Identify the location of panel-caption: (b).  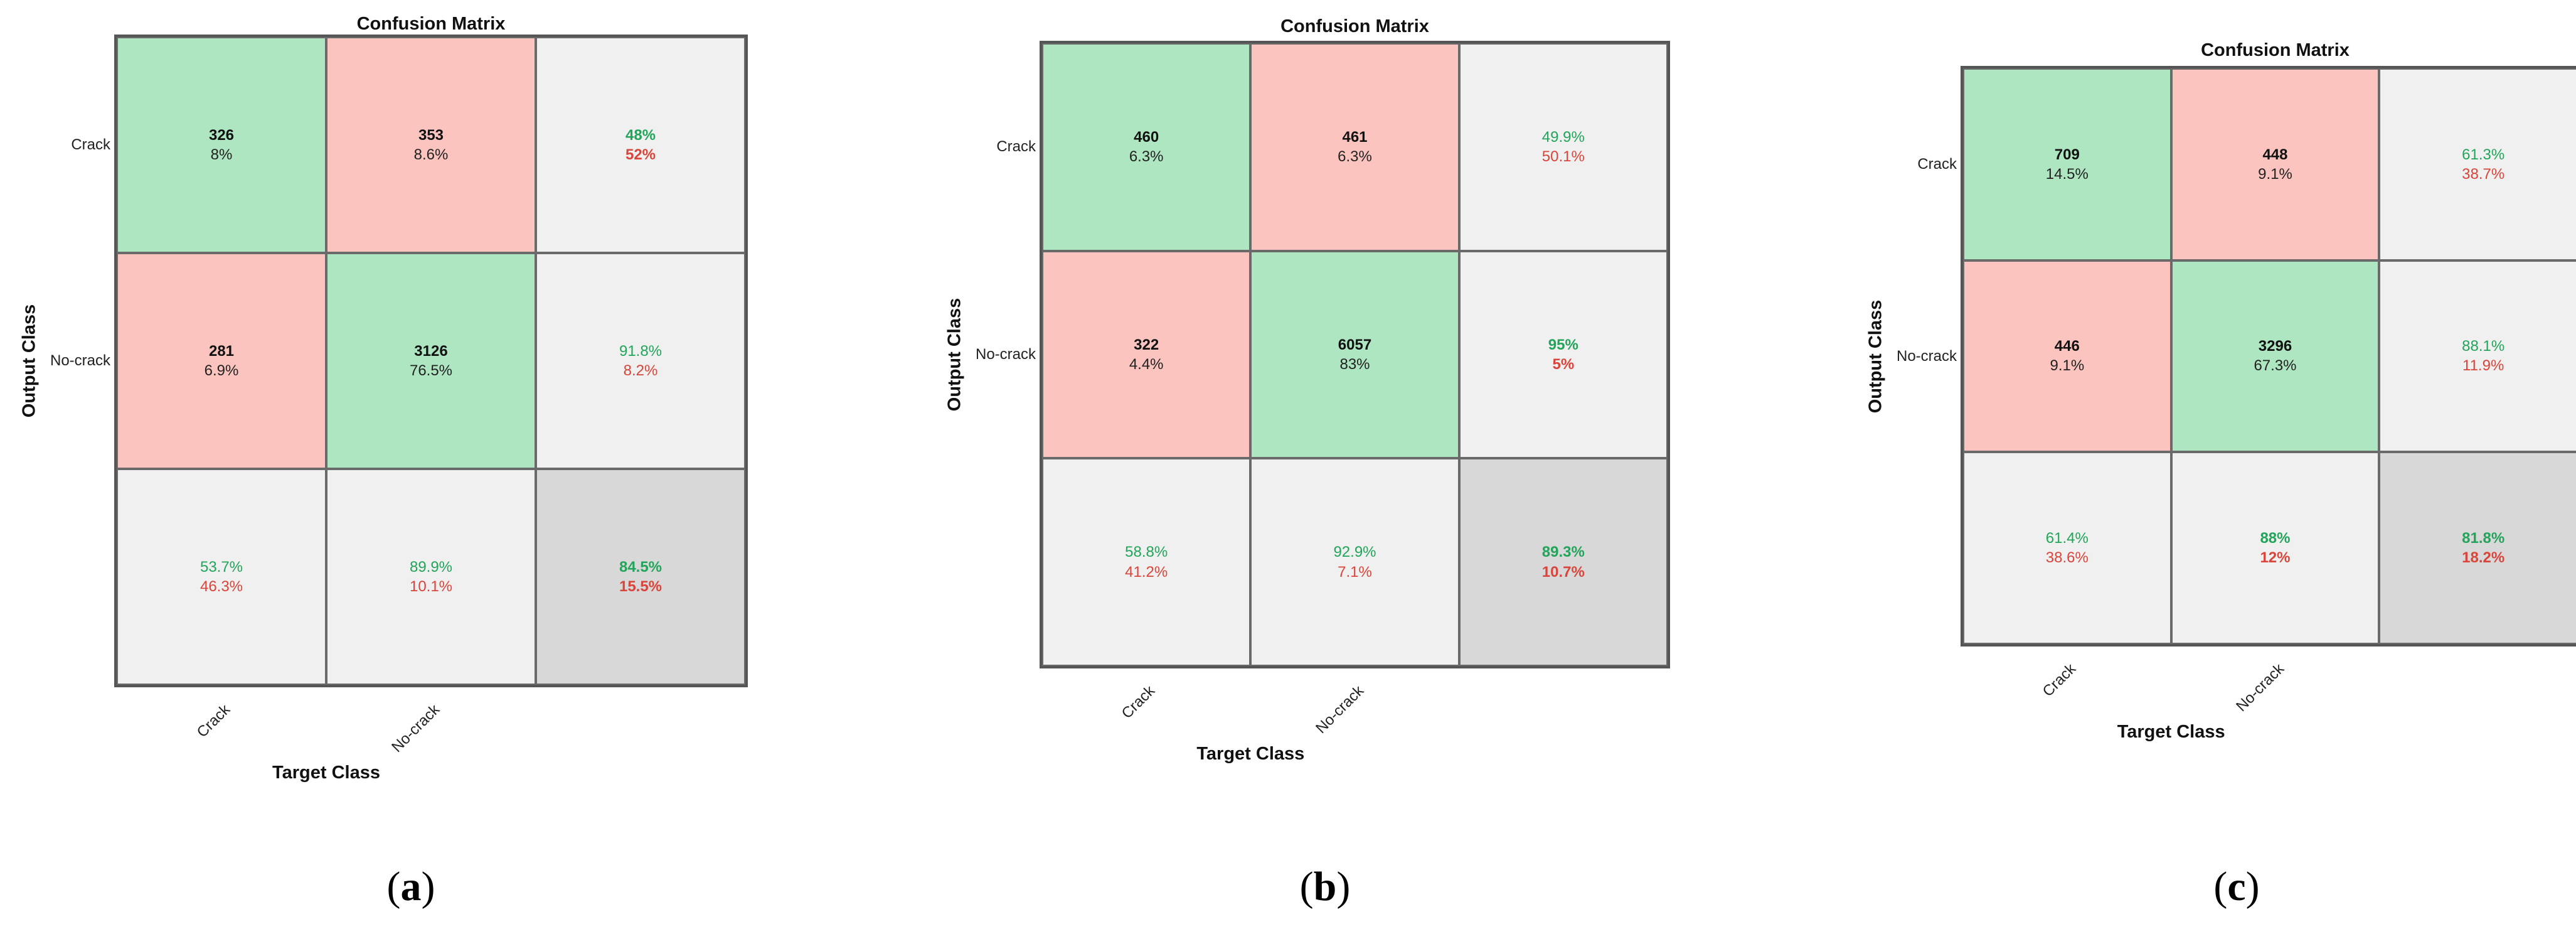
(1325, 886).